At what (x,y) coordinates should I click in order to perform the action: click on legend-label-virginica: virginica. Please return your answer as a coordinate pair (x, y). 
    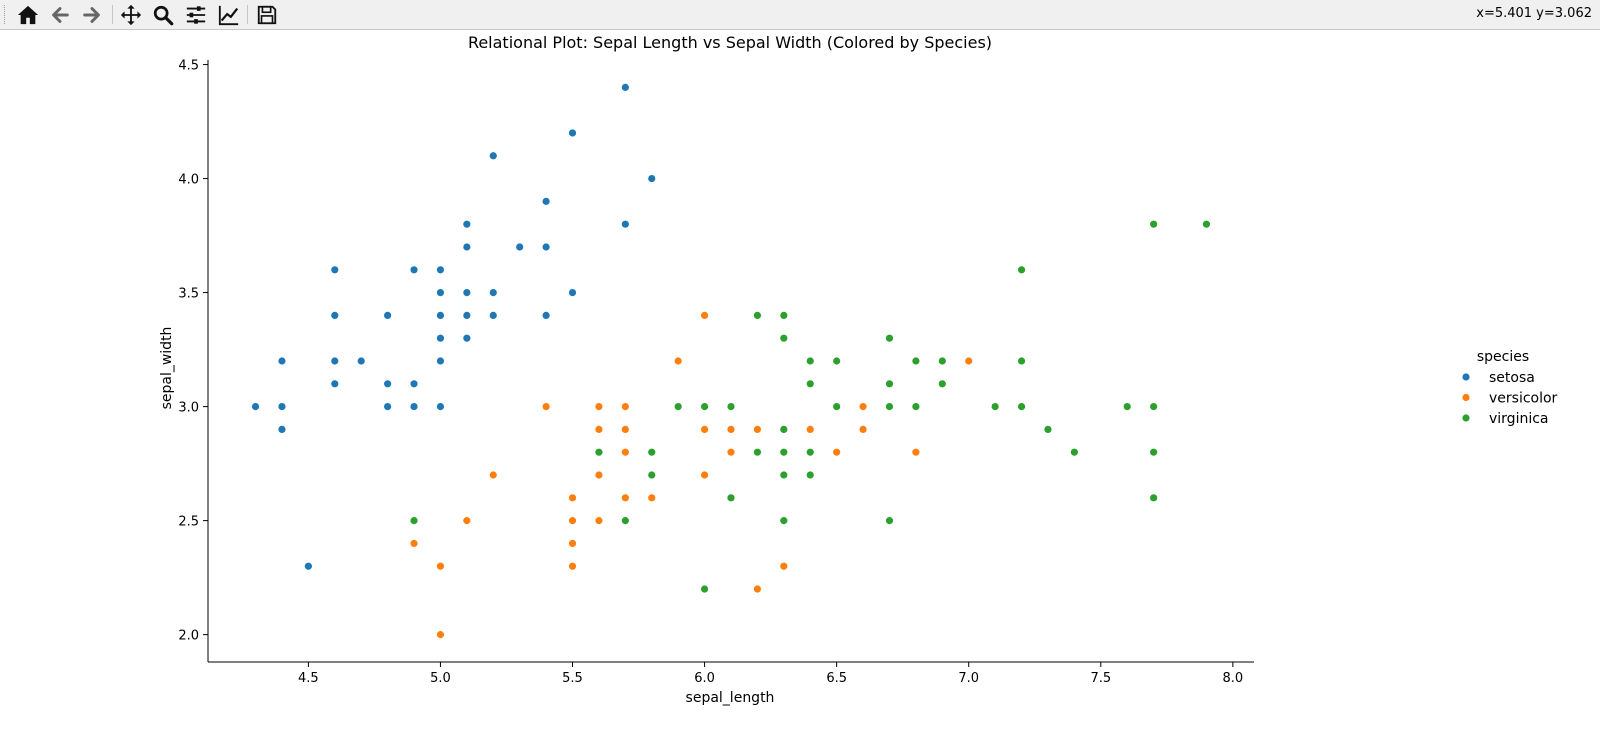
    Looking at the image, I should click on (1519, 419).